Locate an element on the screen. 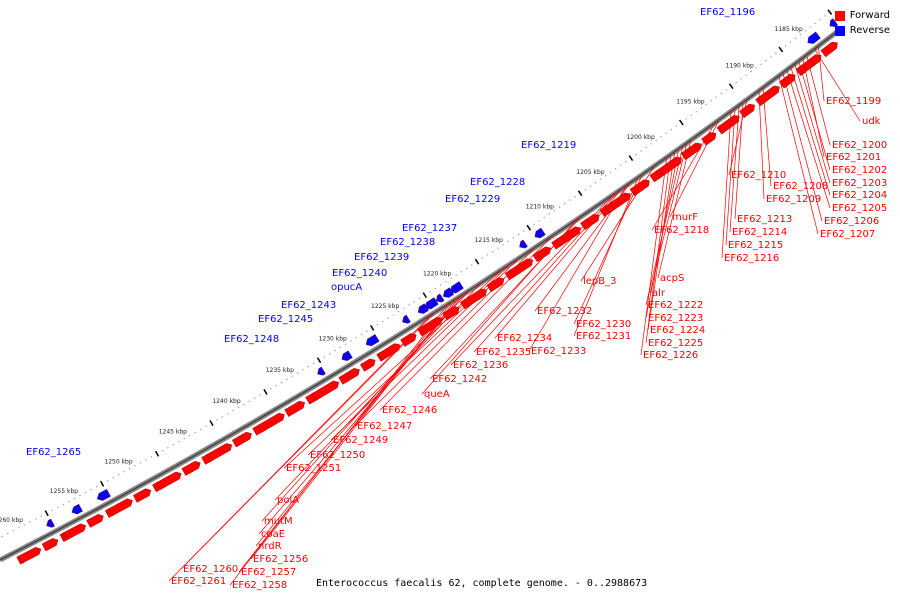 This screenshot has height=600, width=900. scale-label: 1260 kbp is located at coordinates (11, 520).